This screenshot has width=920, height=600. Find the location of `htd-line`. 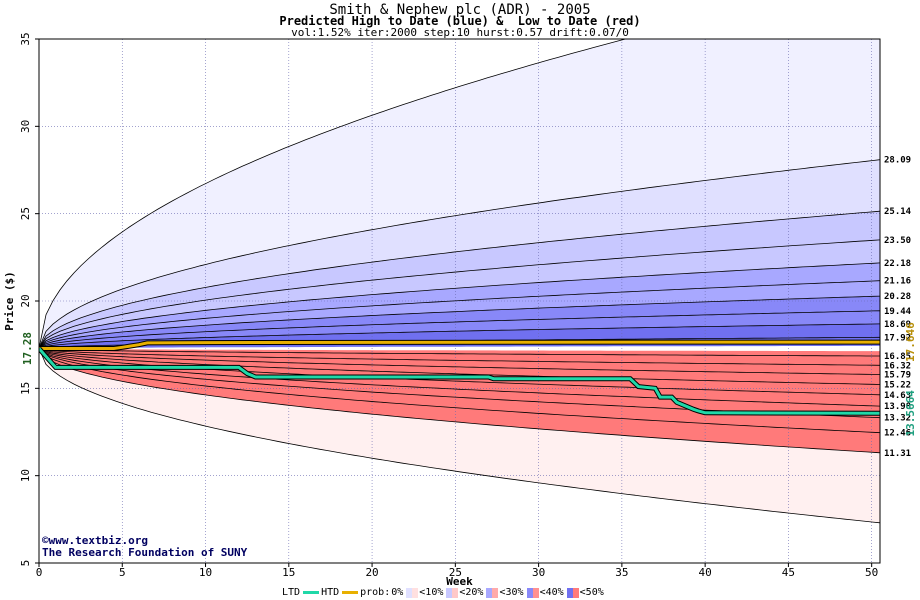

htd-line is located at coordinates (459, 345).